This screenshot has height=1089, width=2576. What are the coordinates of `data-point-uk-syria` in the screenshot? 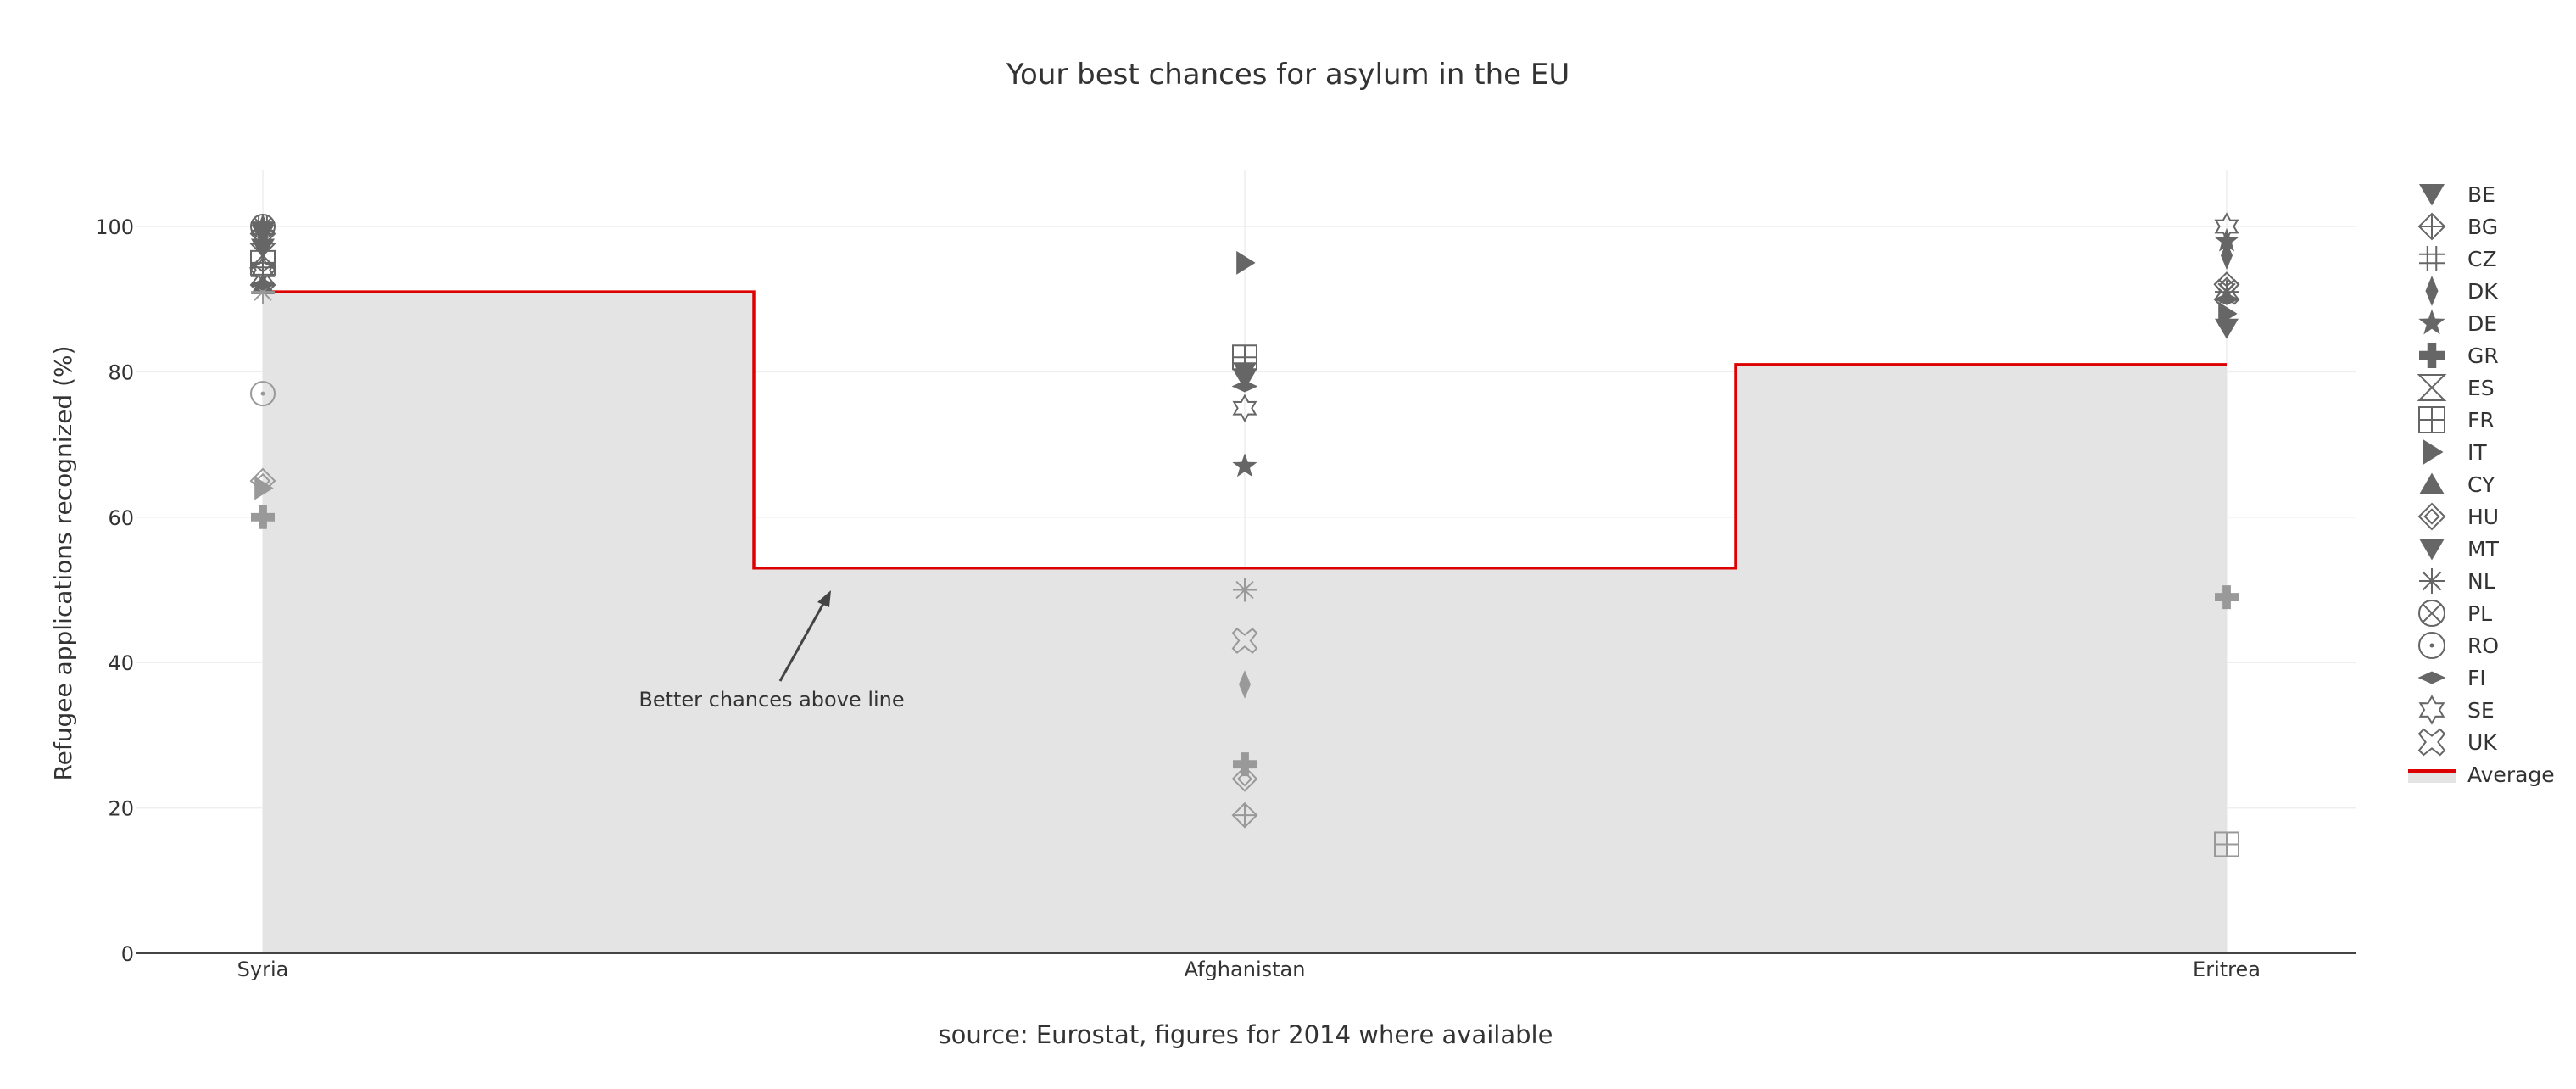 It's located at (262, 277).